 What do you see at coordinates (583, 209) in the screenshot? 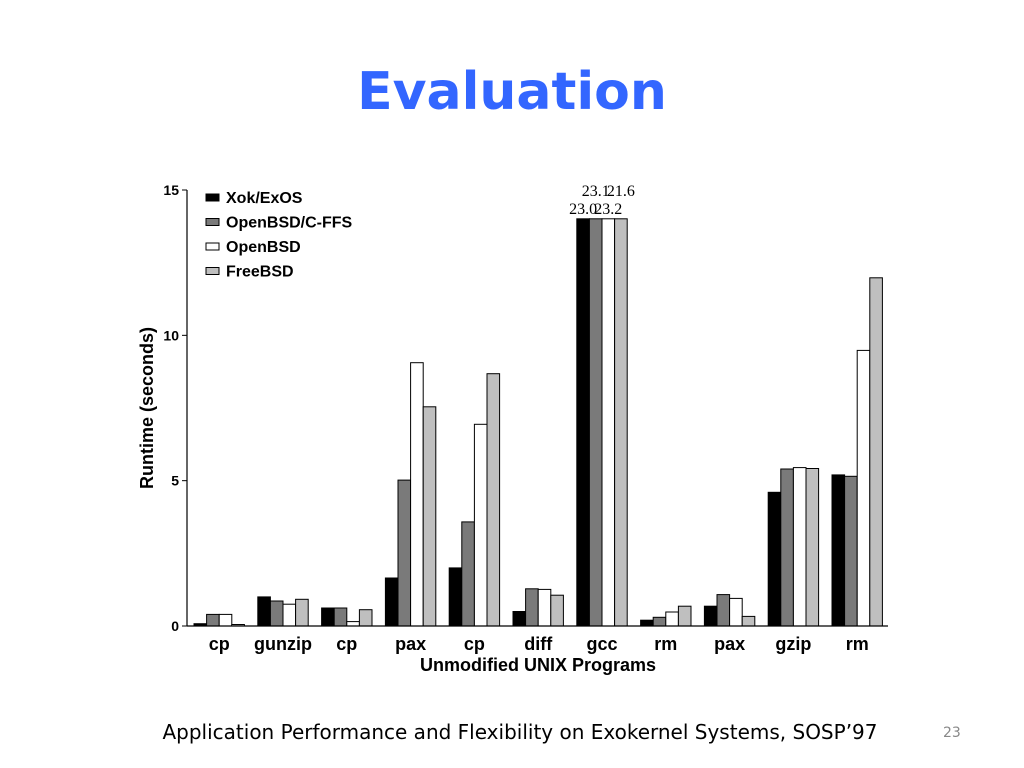
I see `bar-value-label: 23.0` at bounding box center [583, 209].